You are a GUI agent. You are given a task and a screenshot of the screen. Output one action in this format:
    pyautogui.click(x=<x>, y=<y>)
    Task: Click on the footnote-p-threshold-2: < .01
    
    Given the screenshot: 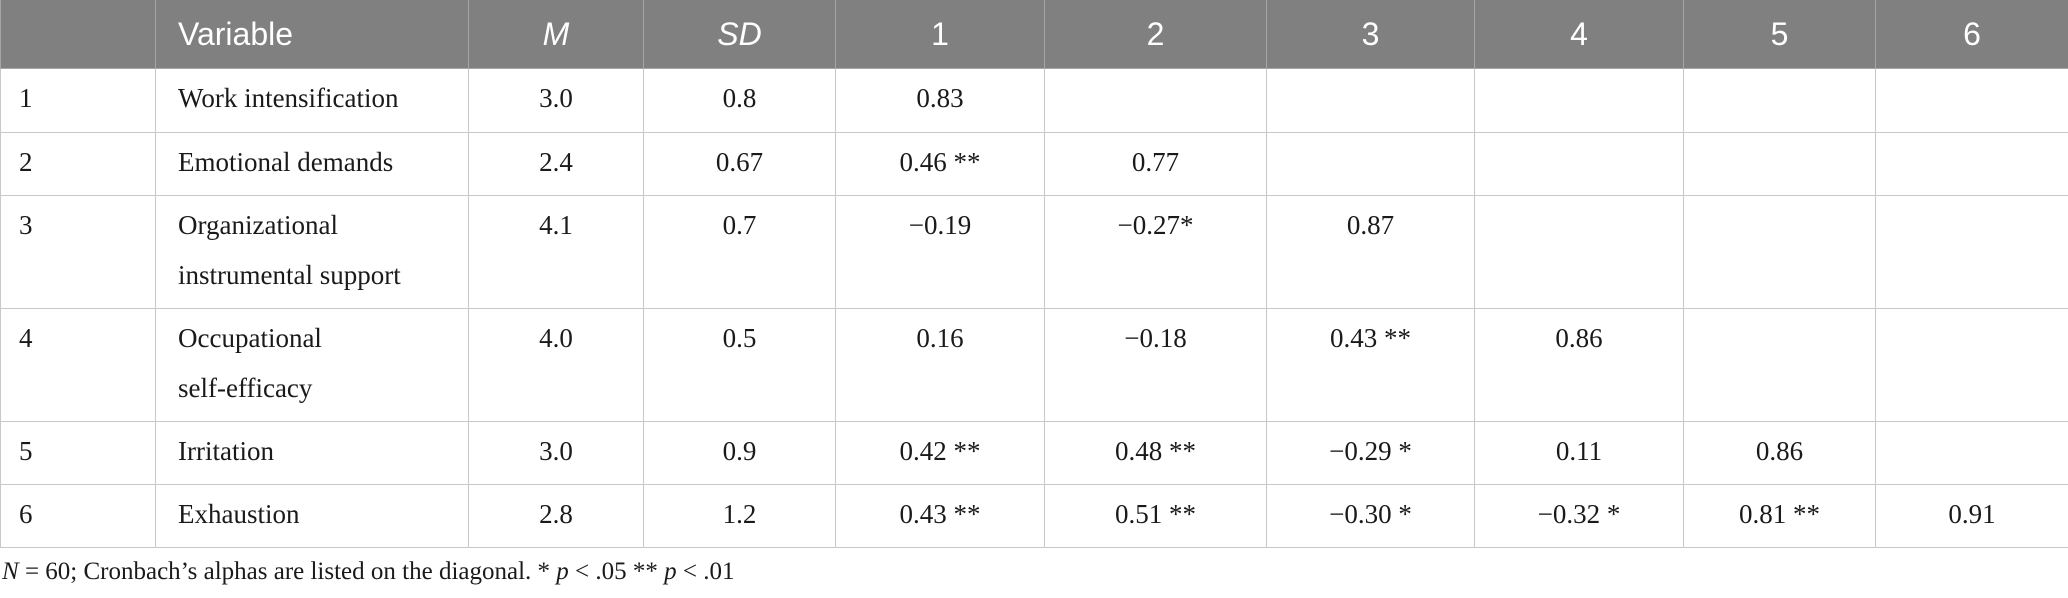 What is the action you would take?
    pyautogui.click(x=705, y=571)
    